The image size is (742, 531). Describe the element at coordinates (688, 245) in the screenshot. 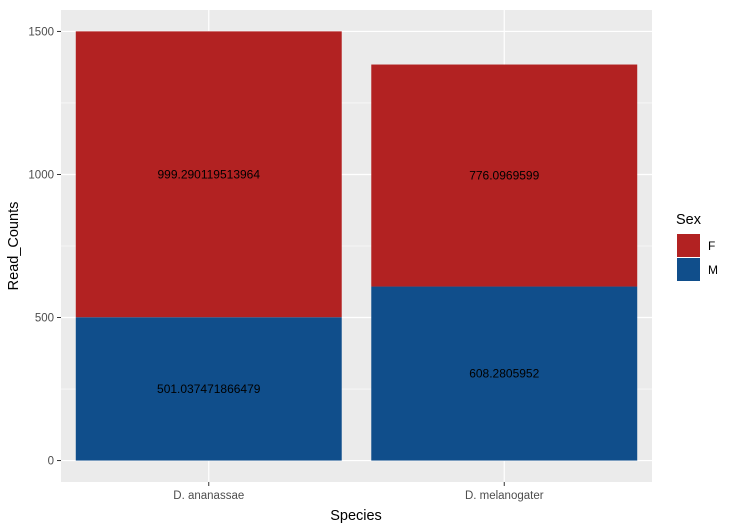

I see `legend-key-f` at that location.